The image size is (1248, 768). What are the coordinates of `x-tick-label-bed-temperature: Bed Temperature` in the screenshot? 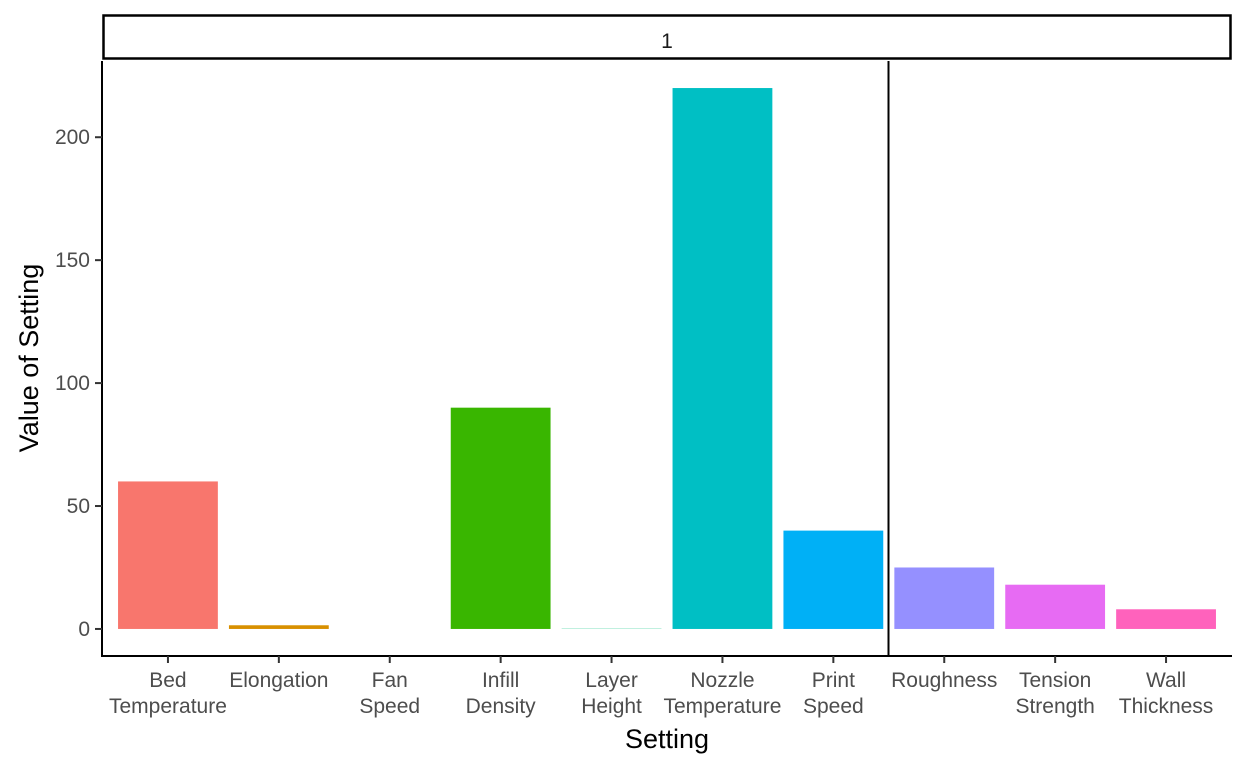 It's located at (168, 693).